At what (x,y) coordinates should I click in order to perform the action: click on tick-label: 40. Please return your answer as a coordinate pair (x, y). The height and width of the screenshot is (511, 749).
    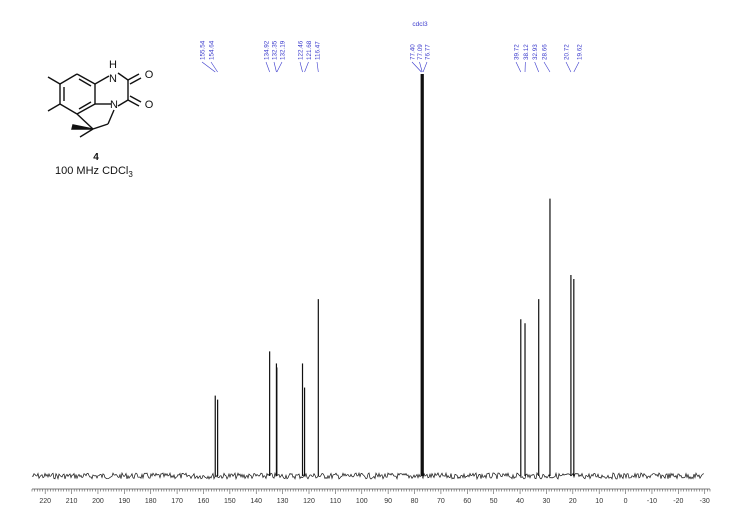
    Looking at the image, I should click on (520, 501).